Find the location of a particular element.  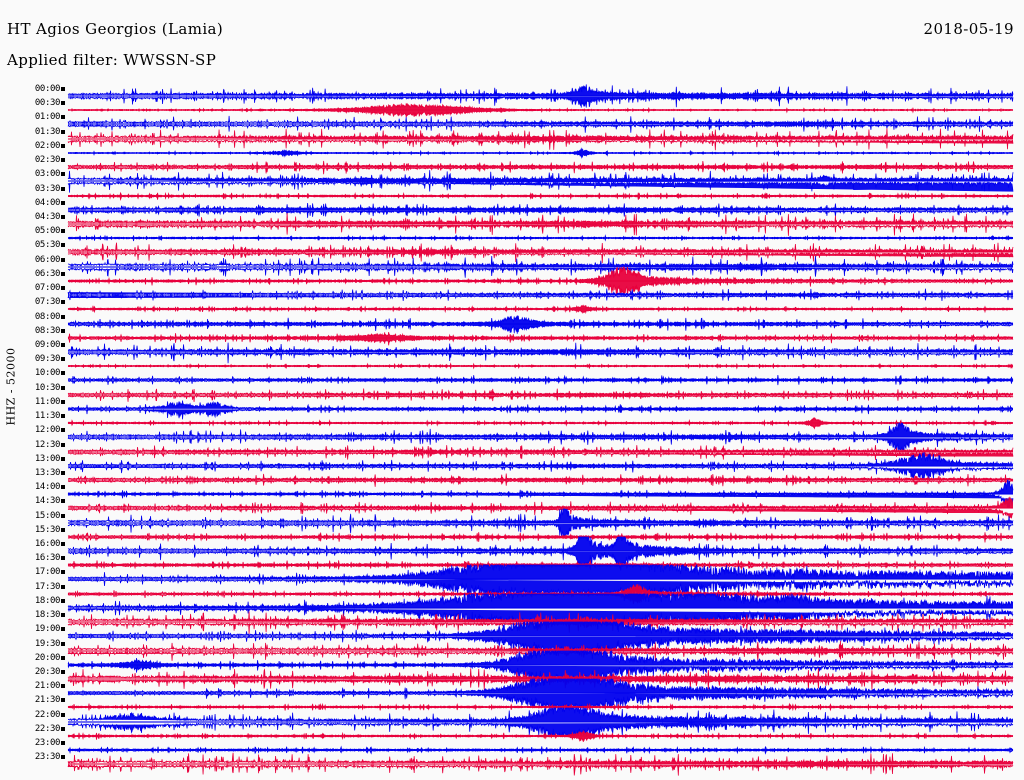

helicorder-row: 22:00 is located at coordinates (512, 721).